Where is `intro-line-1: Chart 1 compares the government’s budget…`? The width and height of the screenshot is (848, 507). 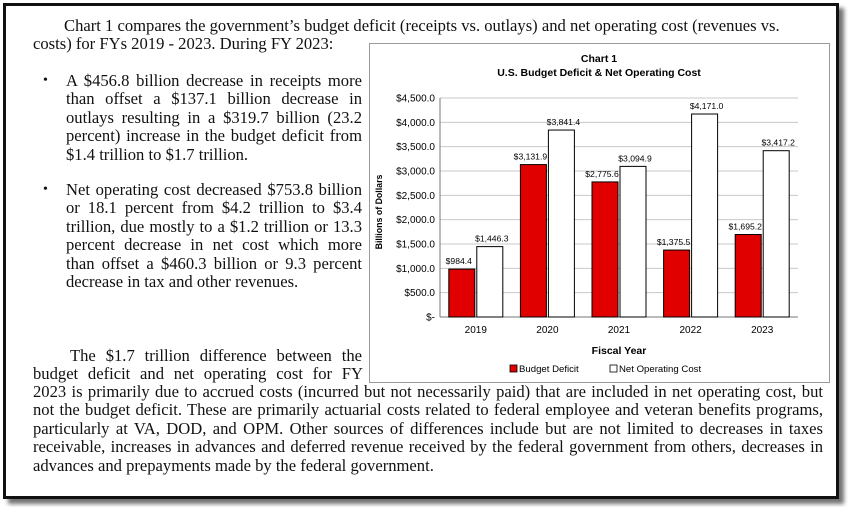
intro-line-1: Chart 1 compares the government’s budget… is located at coordinates (422, 25).